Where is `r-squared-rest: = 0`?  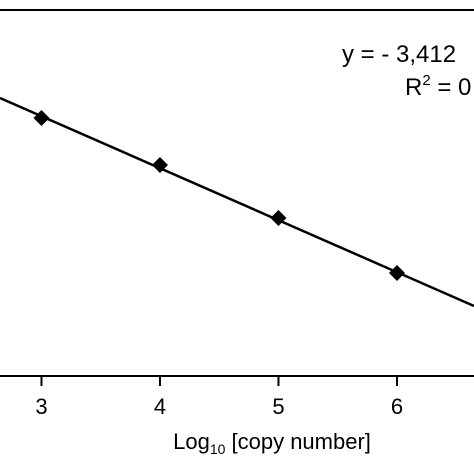
r-squared-rest: = 0 is located at coordinates (451, 87).